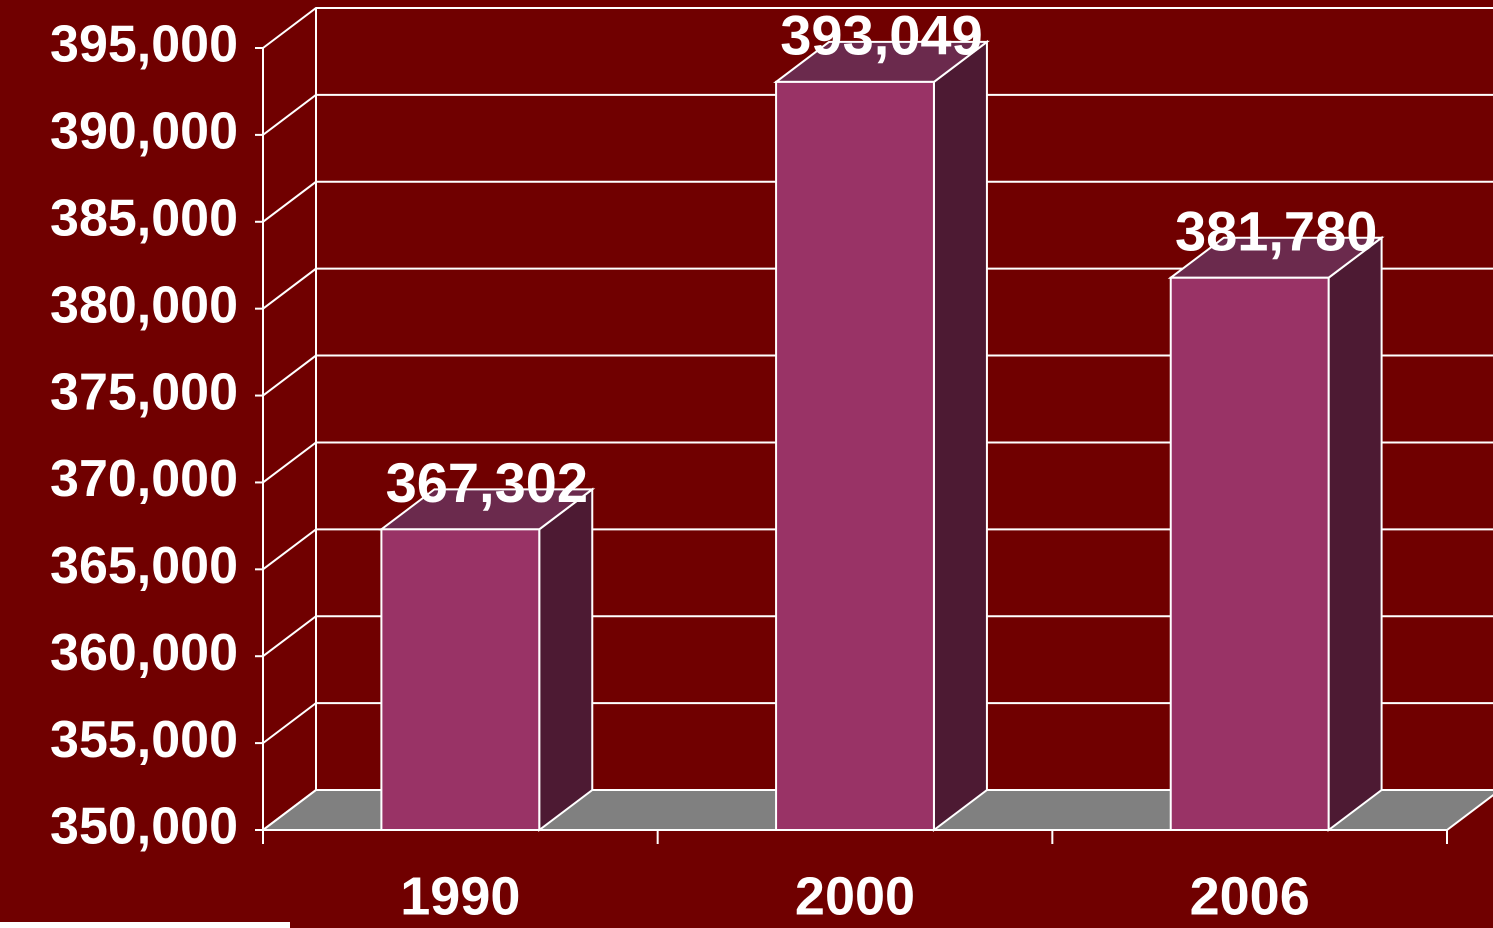 This screenshot has width=1493, height=928. What do you see at coordinates (144, 392) in the screenshot?
I see `y-tick-label: 375,000` at bounding box center [144, 392].